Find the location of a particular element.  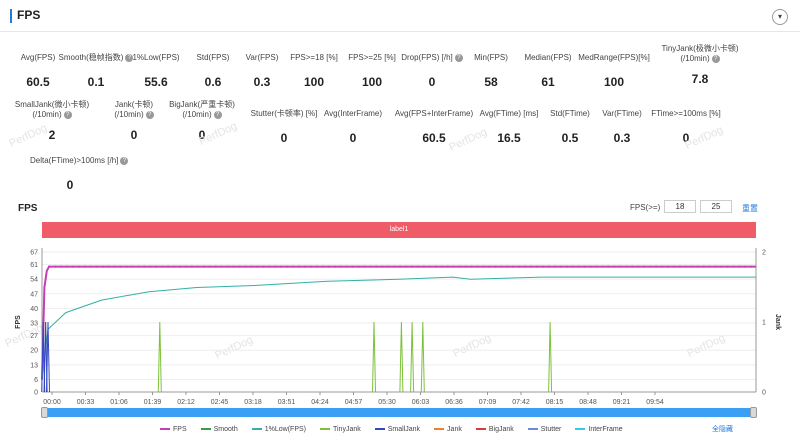

legend-item-jank: Jank is located at coordinates (448, 429).